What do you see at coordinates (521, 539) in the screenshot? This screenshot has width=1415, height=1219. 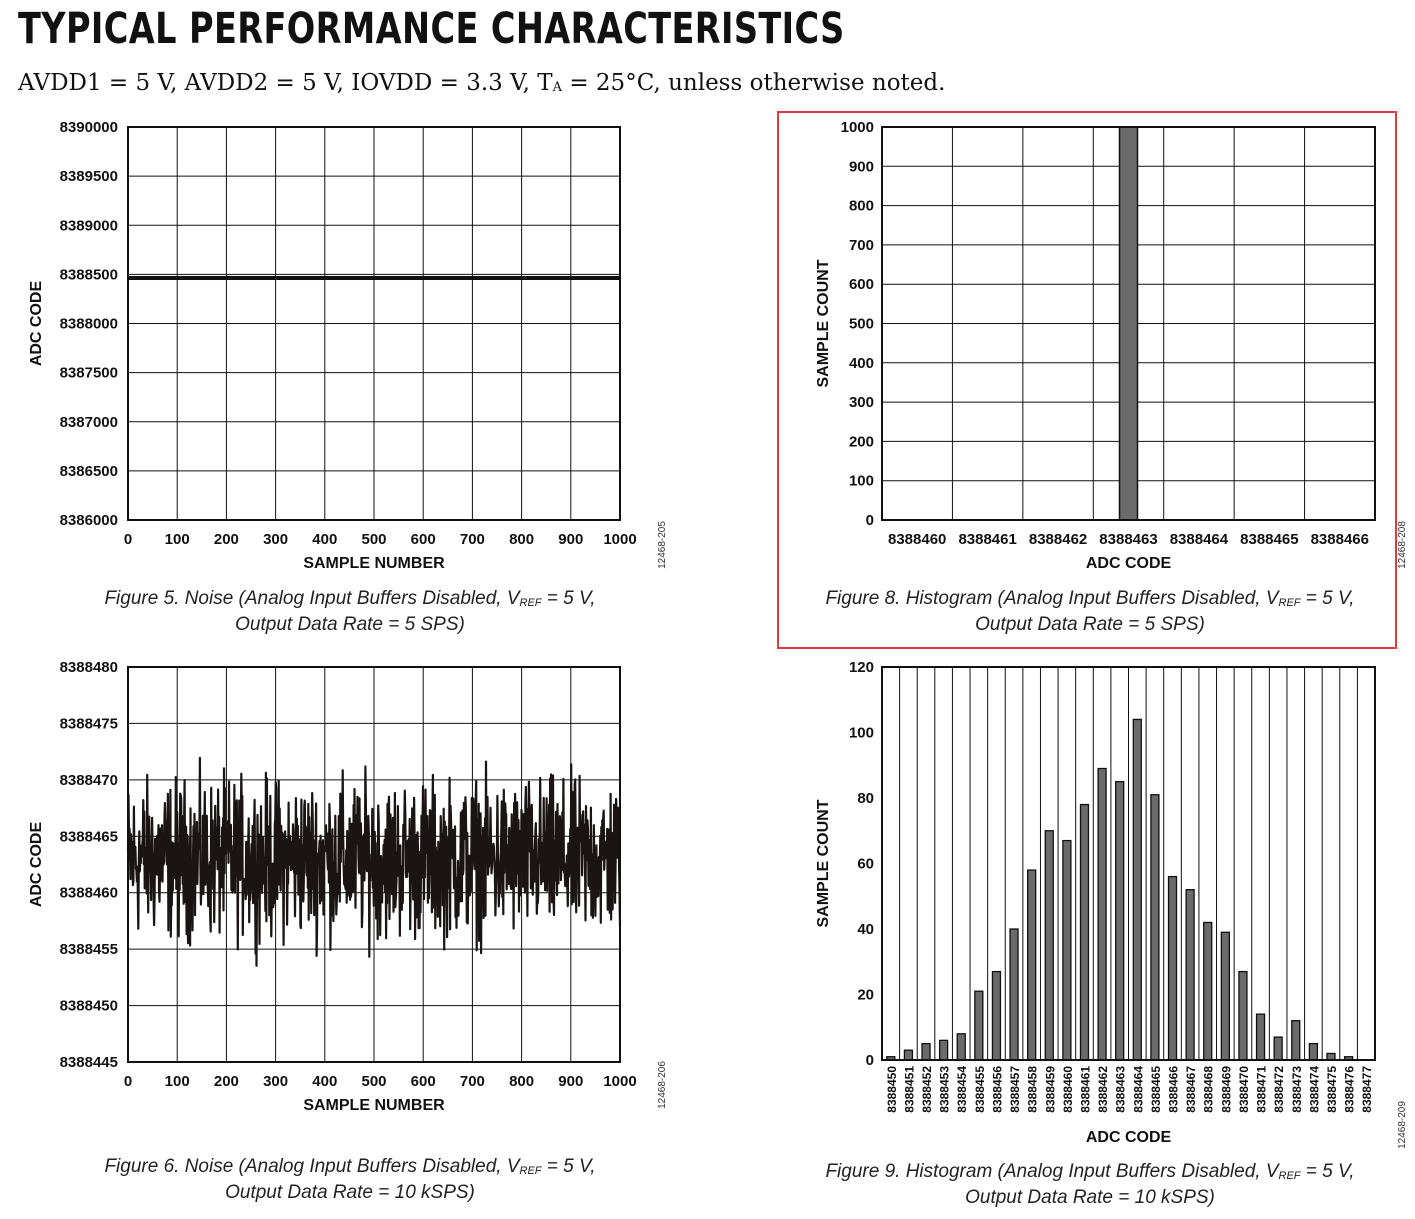 I see `fig5-x-tick-label: 800` at bounding box center [521, 539].